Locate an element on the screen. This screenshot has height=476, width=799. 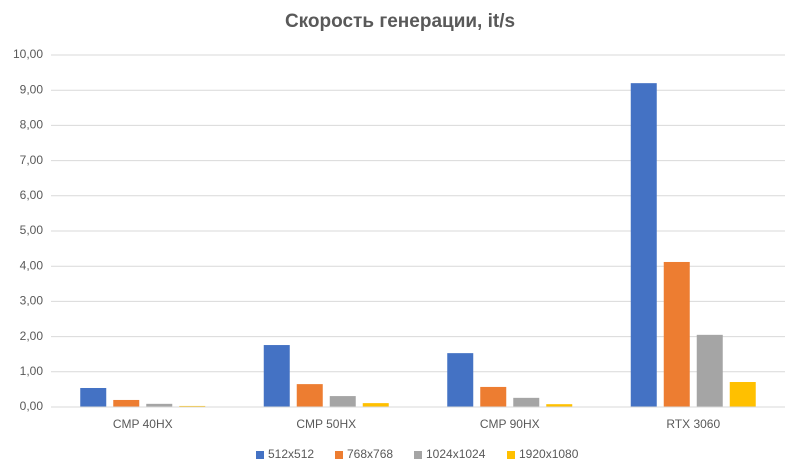
chart-title: Скорость генерации, it/s is located at coordinates (400, 21).